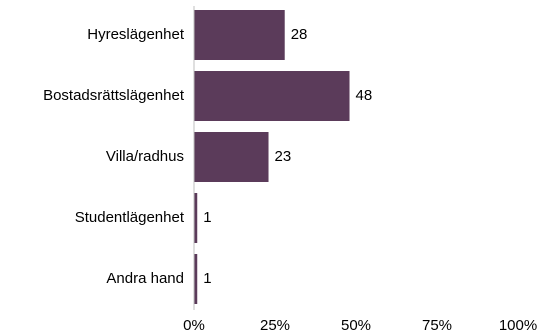 The width and height of the screenshot is (546, 336). Describe the element at coordinates (518, 325) in the screenshot. I see `x-tick-label: 100%` at that location.